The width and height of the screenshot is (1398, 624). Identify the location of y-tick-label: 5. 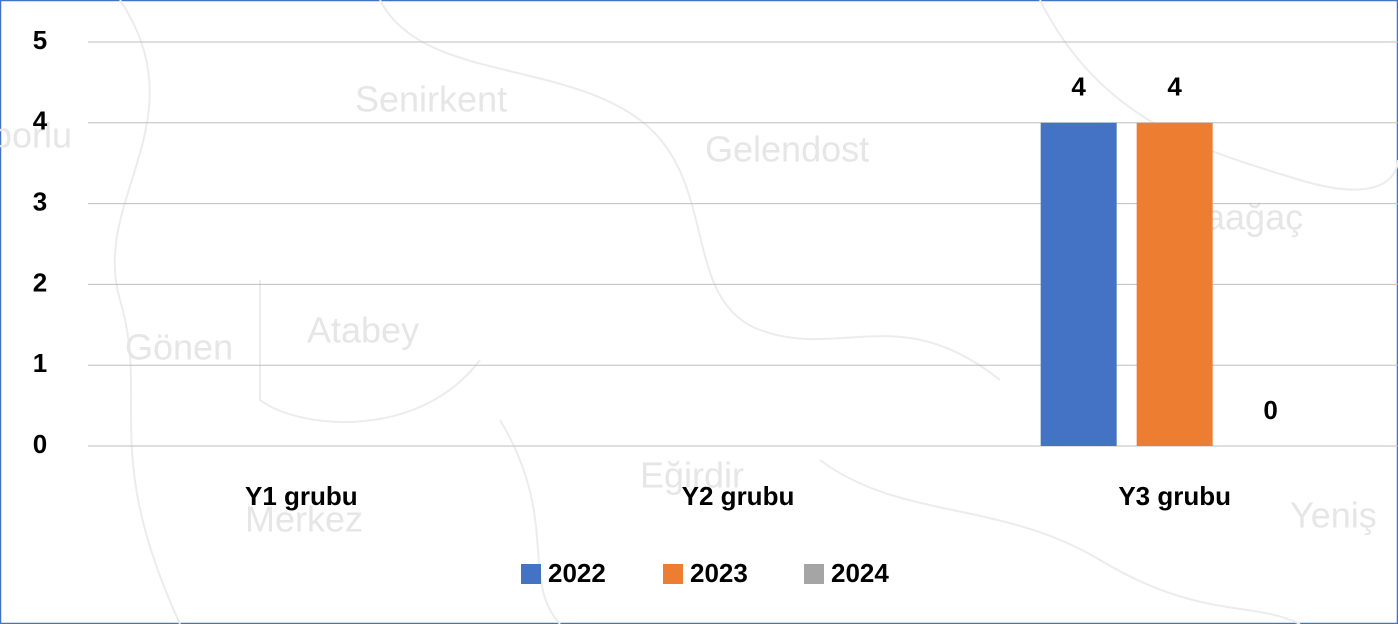
(40, 40).